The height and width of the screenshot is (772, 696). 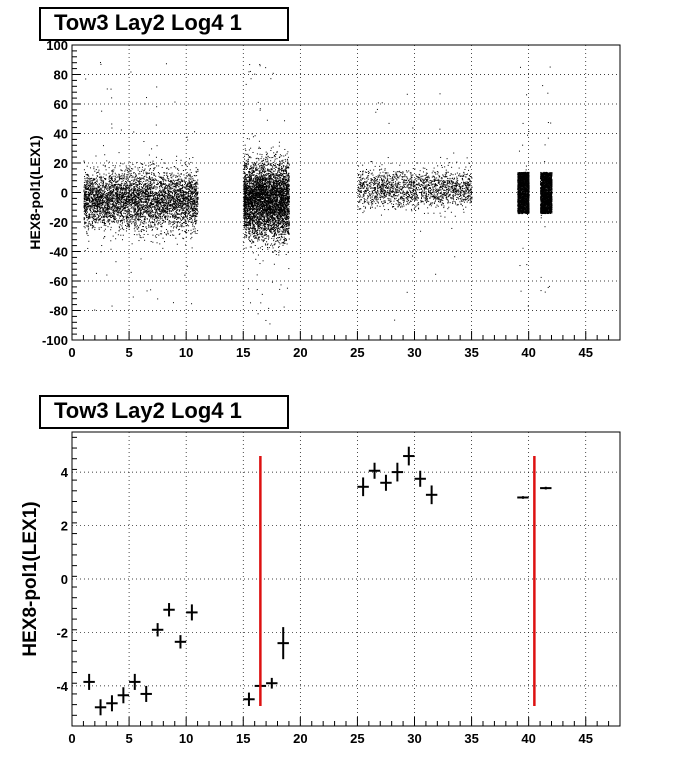 What do you see at coordinates (58, 281) in the screenshot?
I see `y-tick-label: -60` at bounding box center [58, 281].